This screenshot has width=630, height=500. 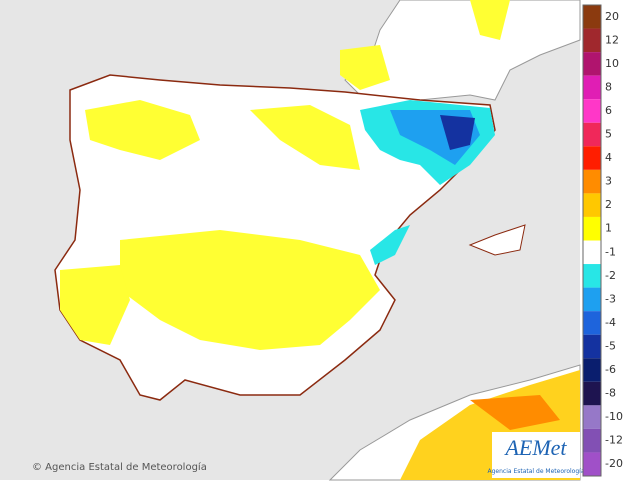 What do you see at coordinates (497, 240) in the screenshot?
I see `balearic-islands` at bounding box center [497, 240].